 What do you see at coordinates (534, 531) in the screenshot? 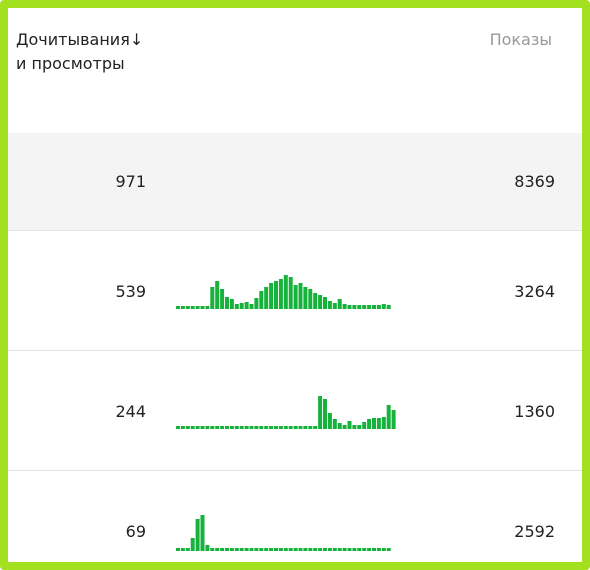
I see `shows-cell: 2592` at bounding box center [534, 531].